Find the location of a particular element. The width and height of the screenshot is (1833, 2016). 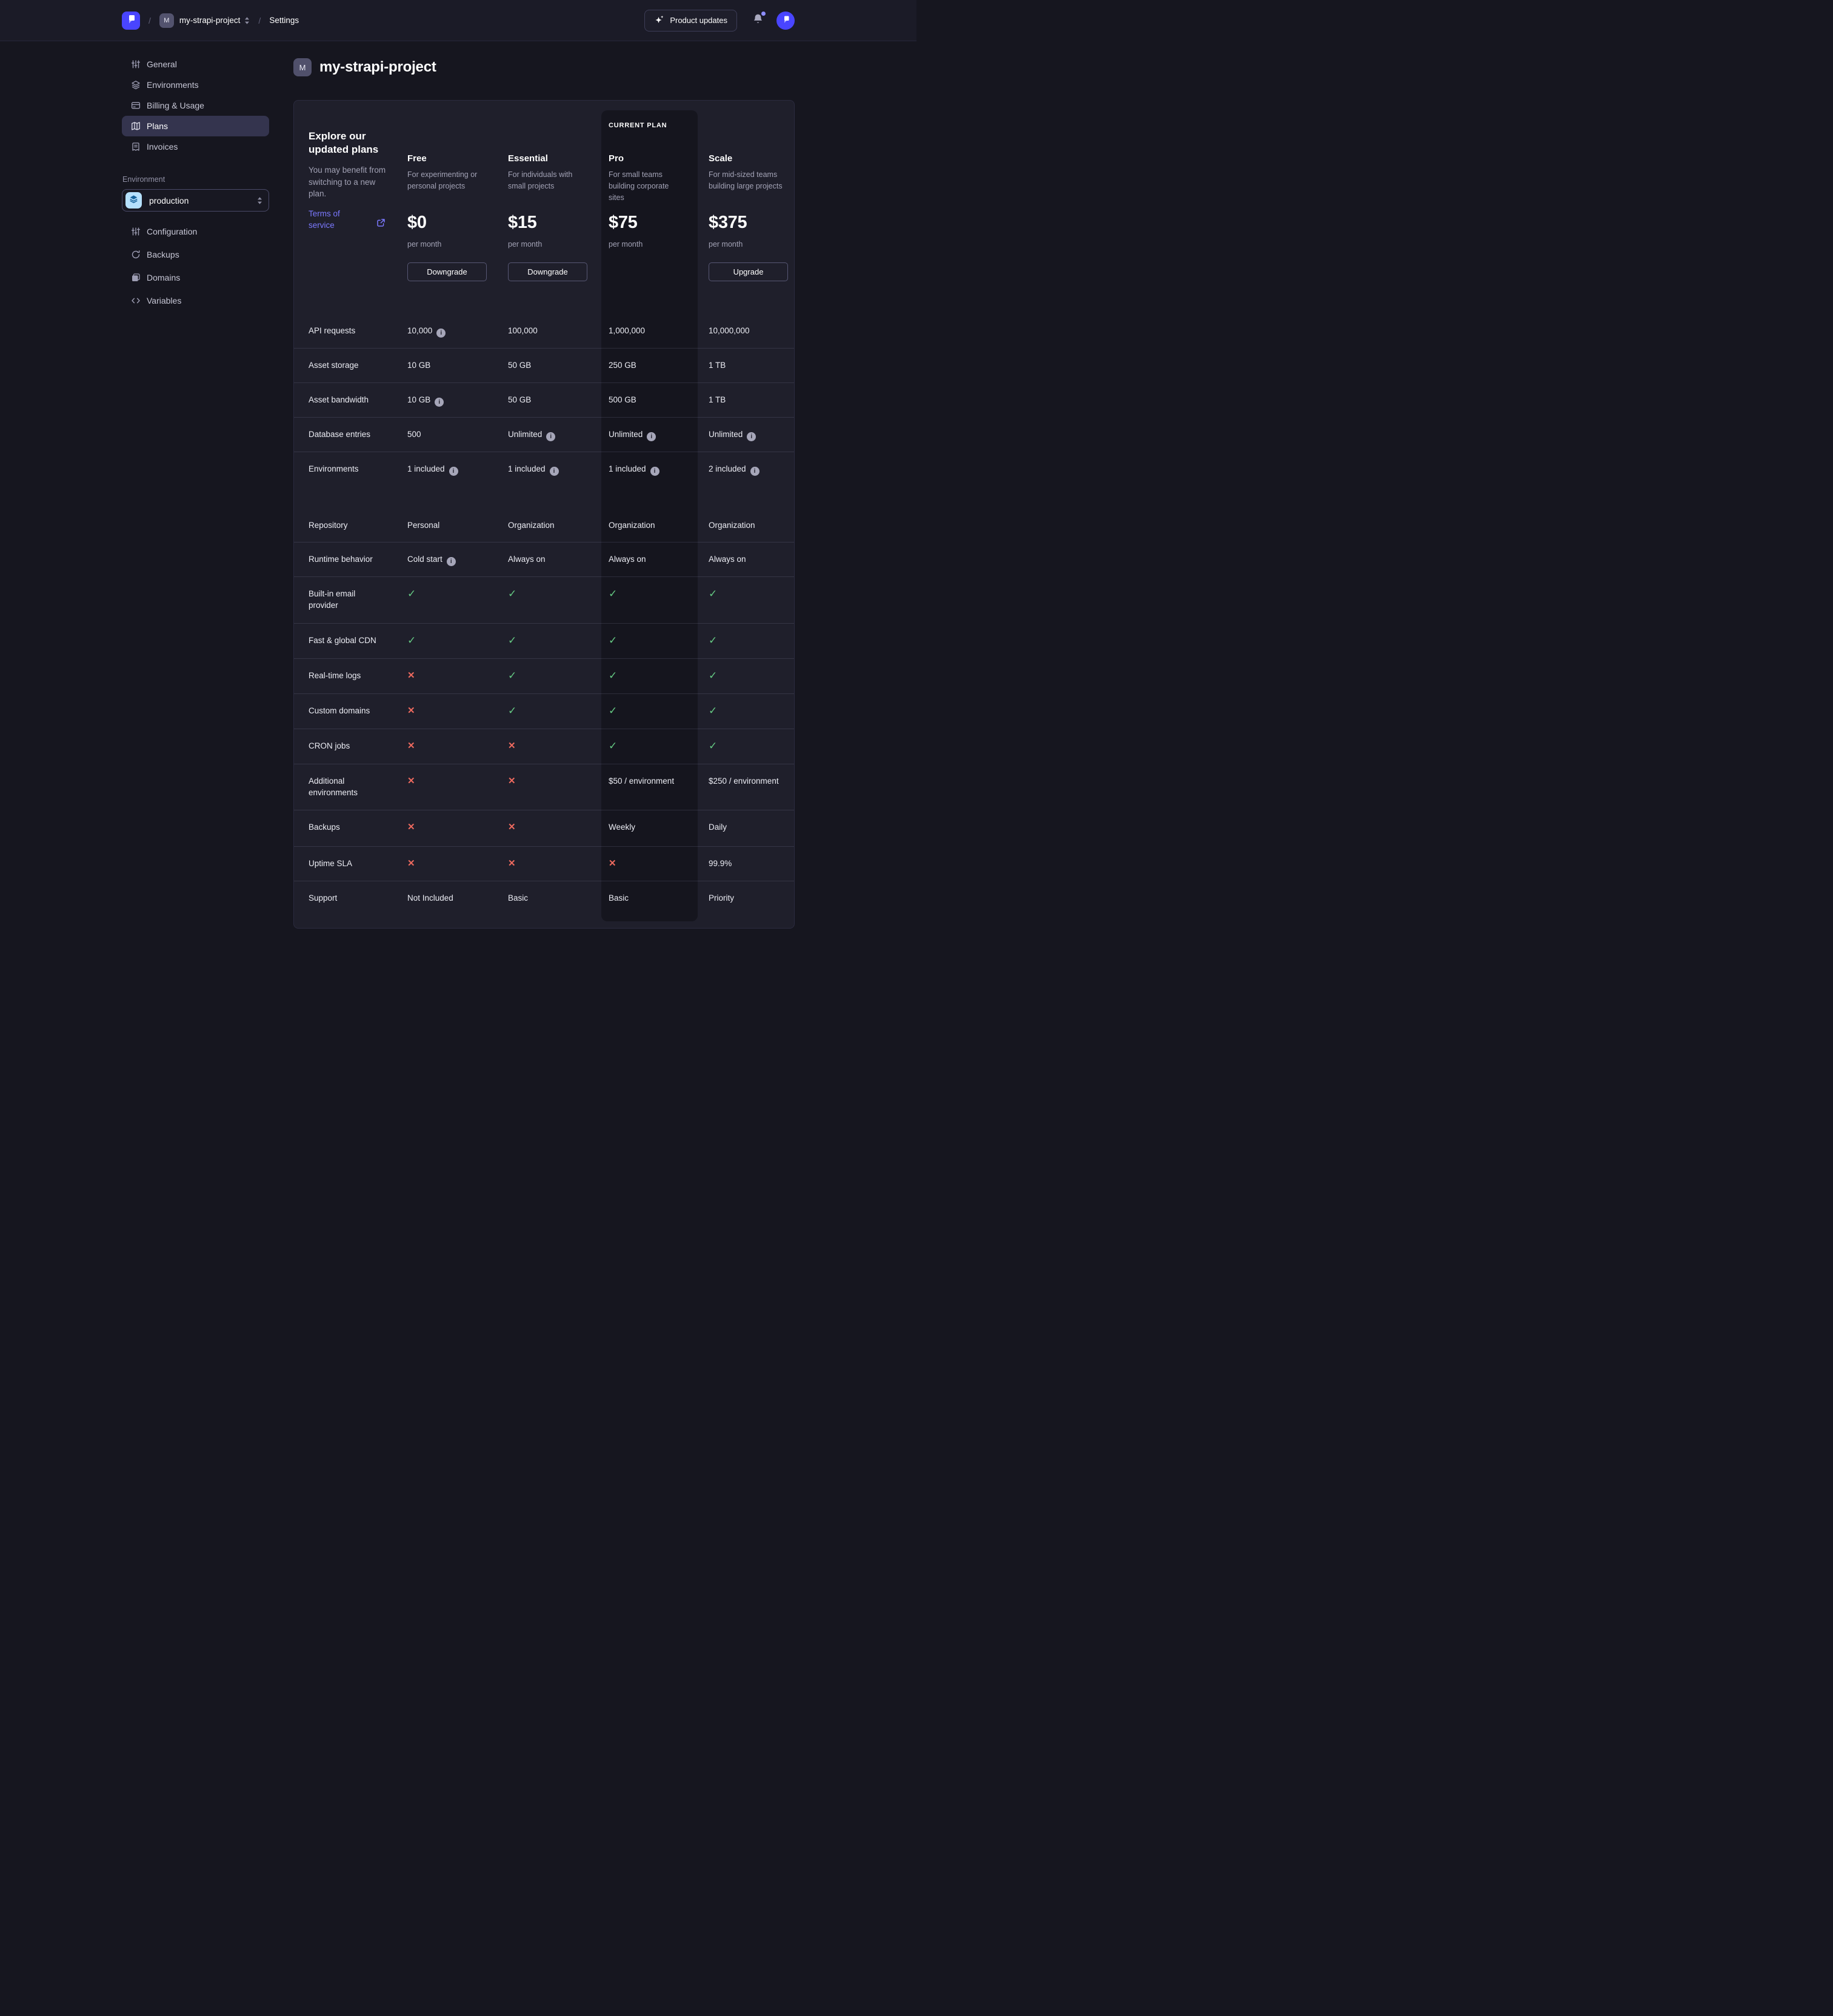

feature-value-text: 10,000 is located at coordinates (420, 330).